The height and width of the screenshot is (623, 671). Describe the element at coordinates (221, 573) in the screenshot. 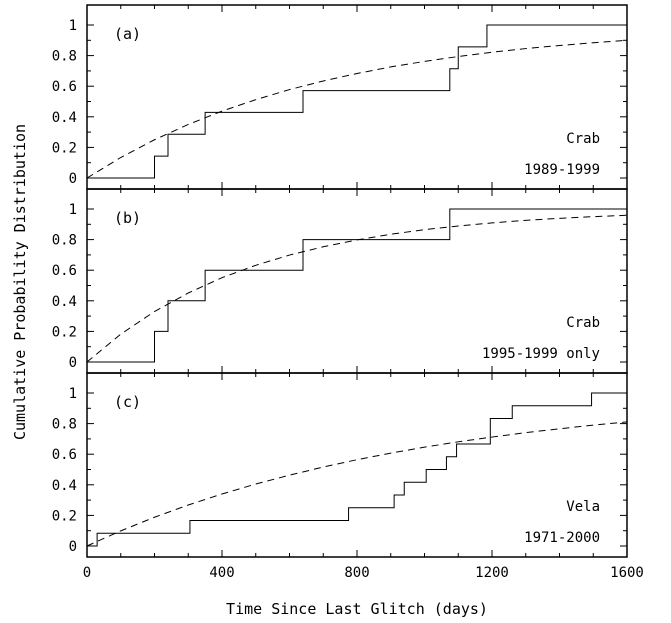

I see `x-tick-label: 400` at that location.